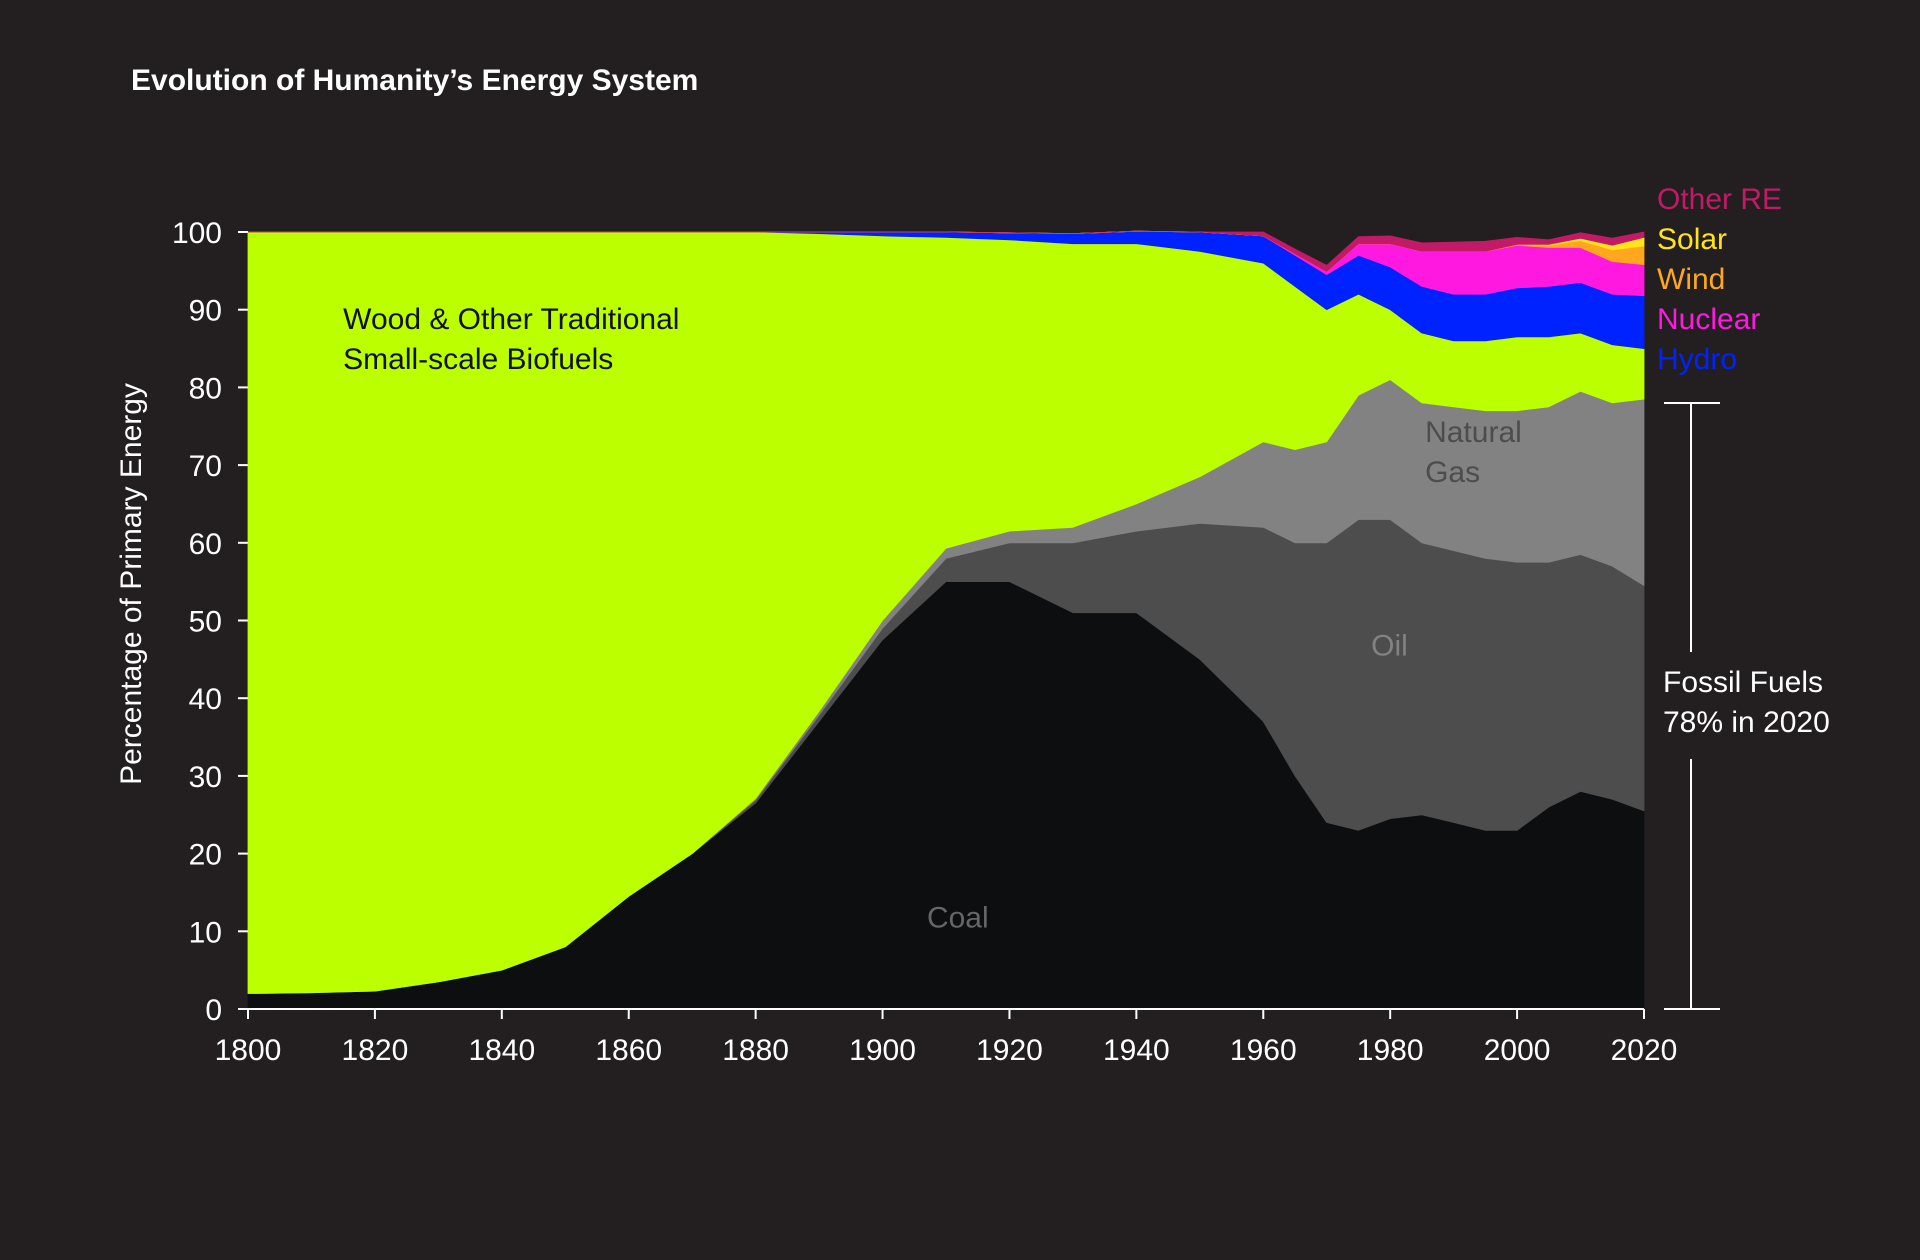 Image resolution: width=1920 pixels, height=1260 pixels. Describe the element at coordinates (205, 699) in the screenshot. I see `y-tick-label-40: 40` at that location.